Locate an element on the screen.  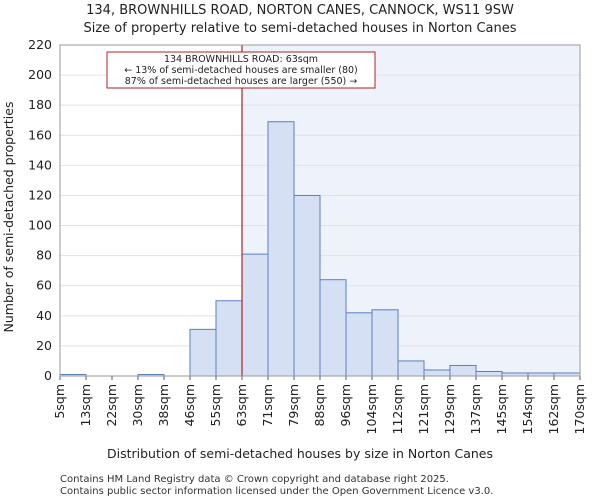
x-tick-label: 55sqm is located at coordinates (215, 405).